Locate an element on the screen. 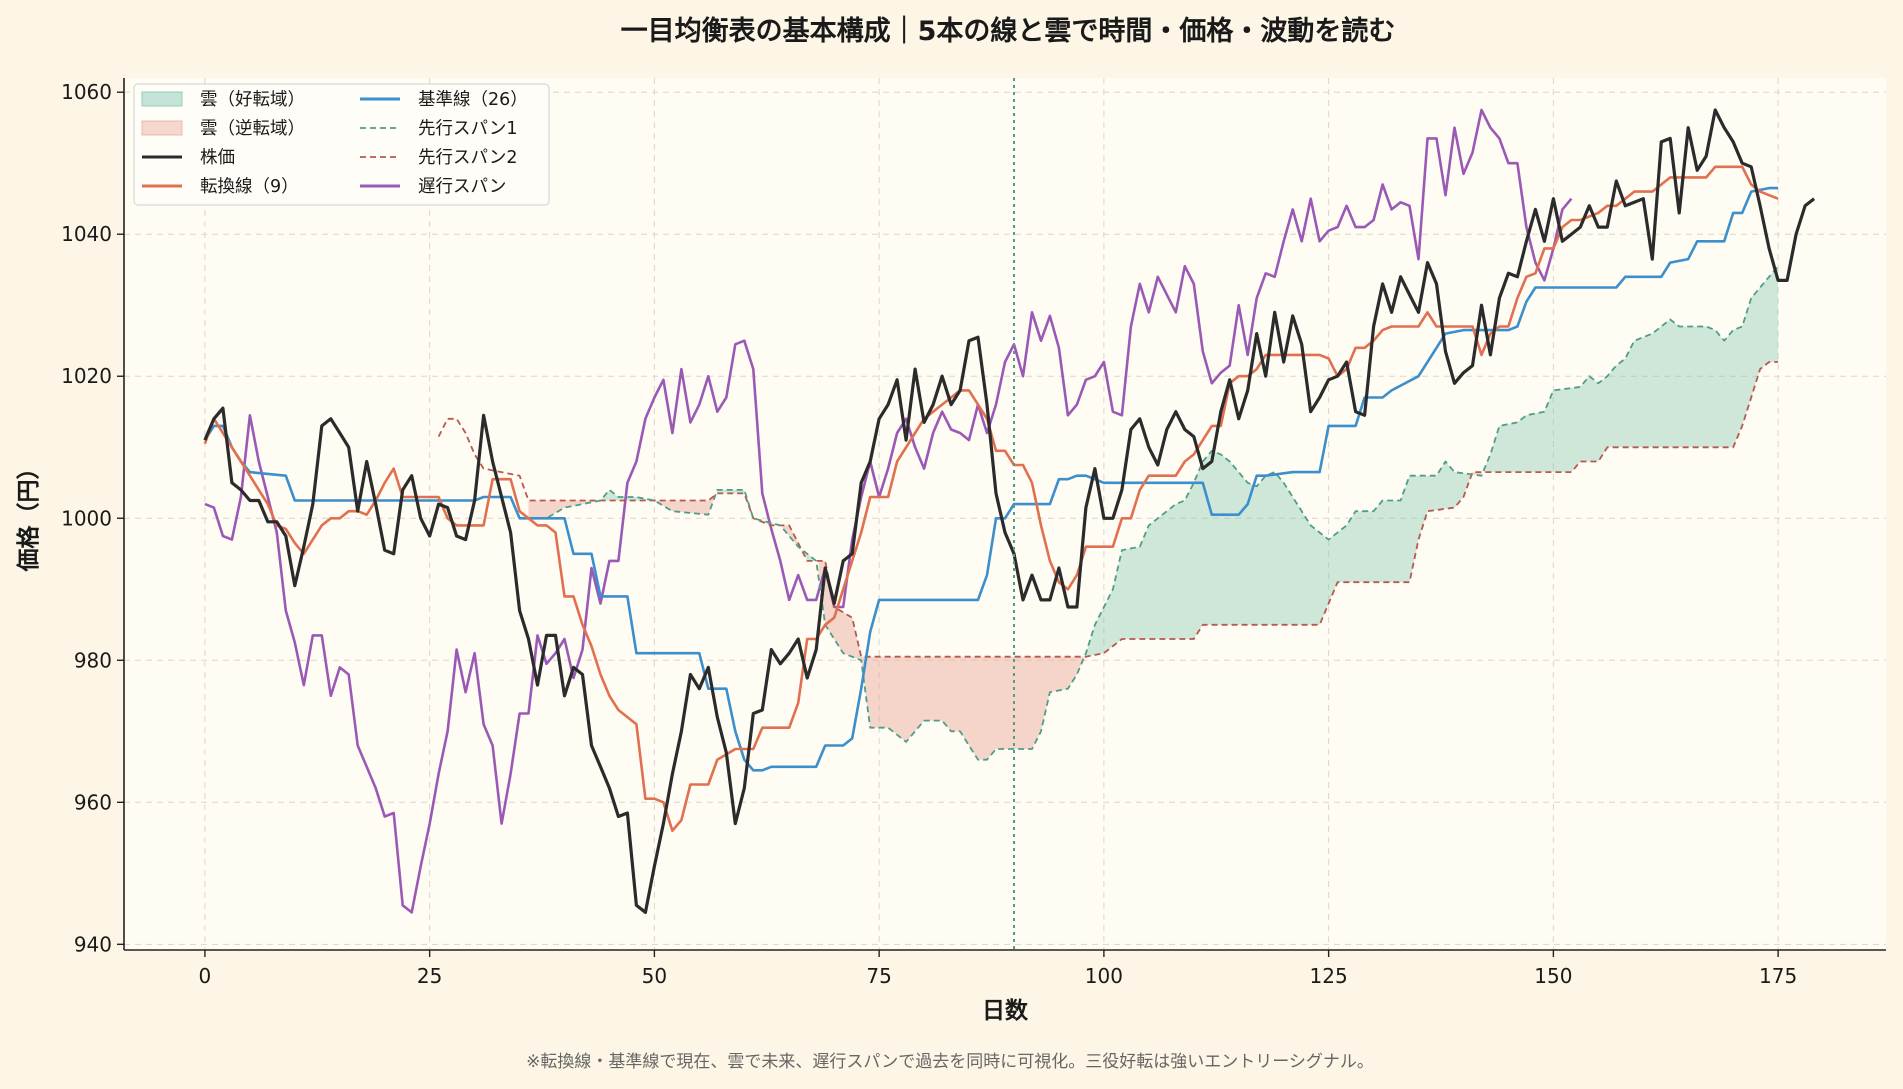  y-tick-label: 1040 is located at coordinates (86, 234).